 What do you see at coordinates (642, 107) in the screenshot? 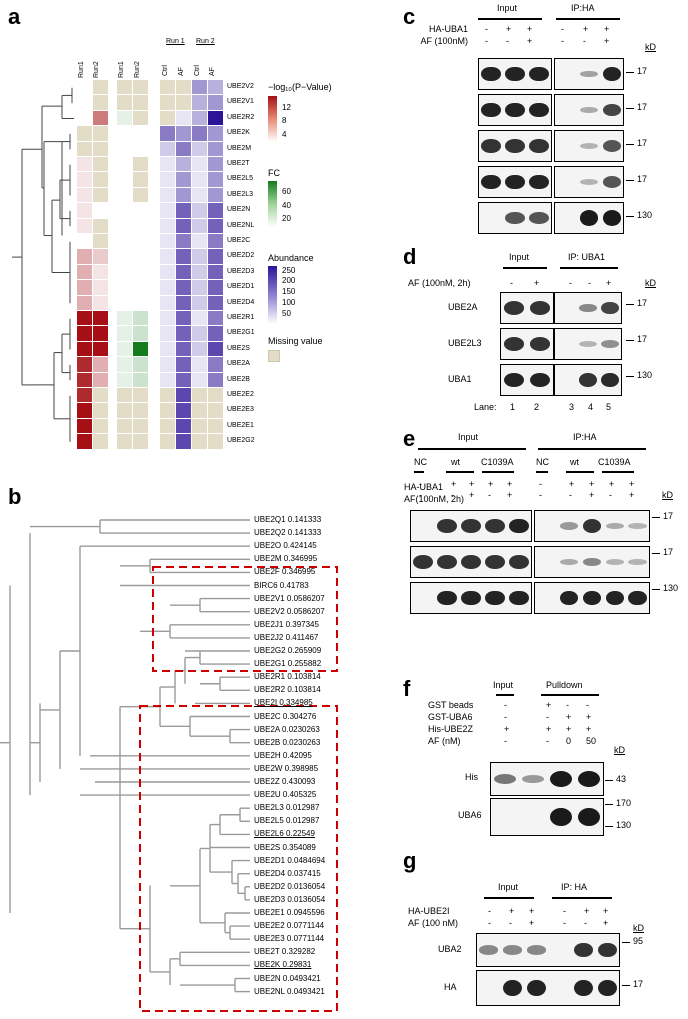
I see `c-blot-mw: 17` at bounding box center [642, 107].